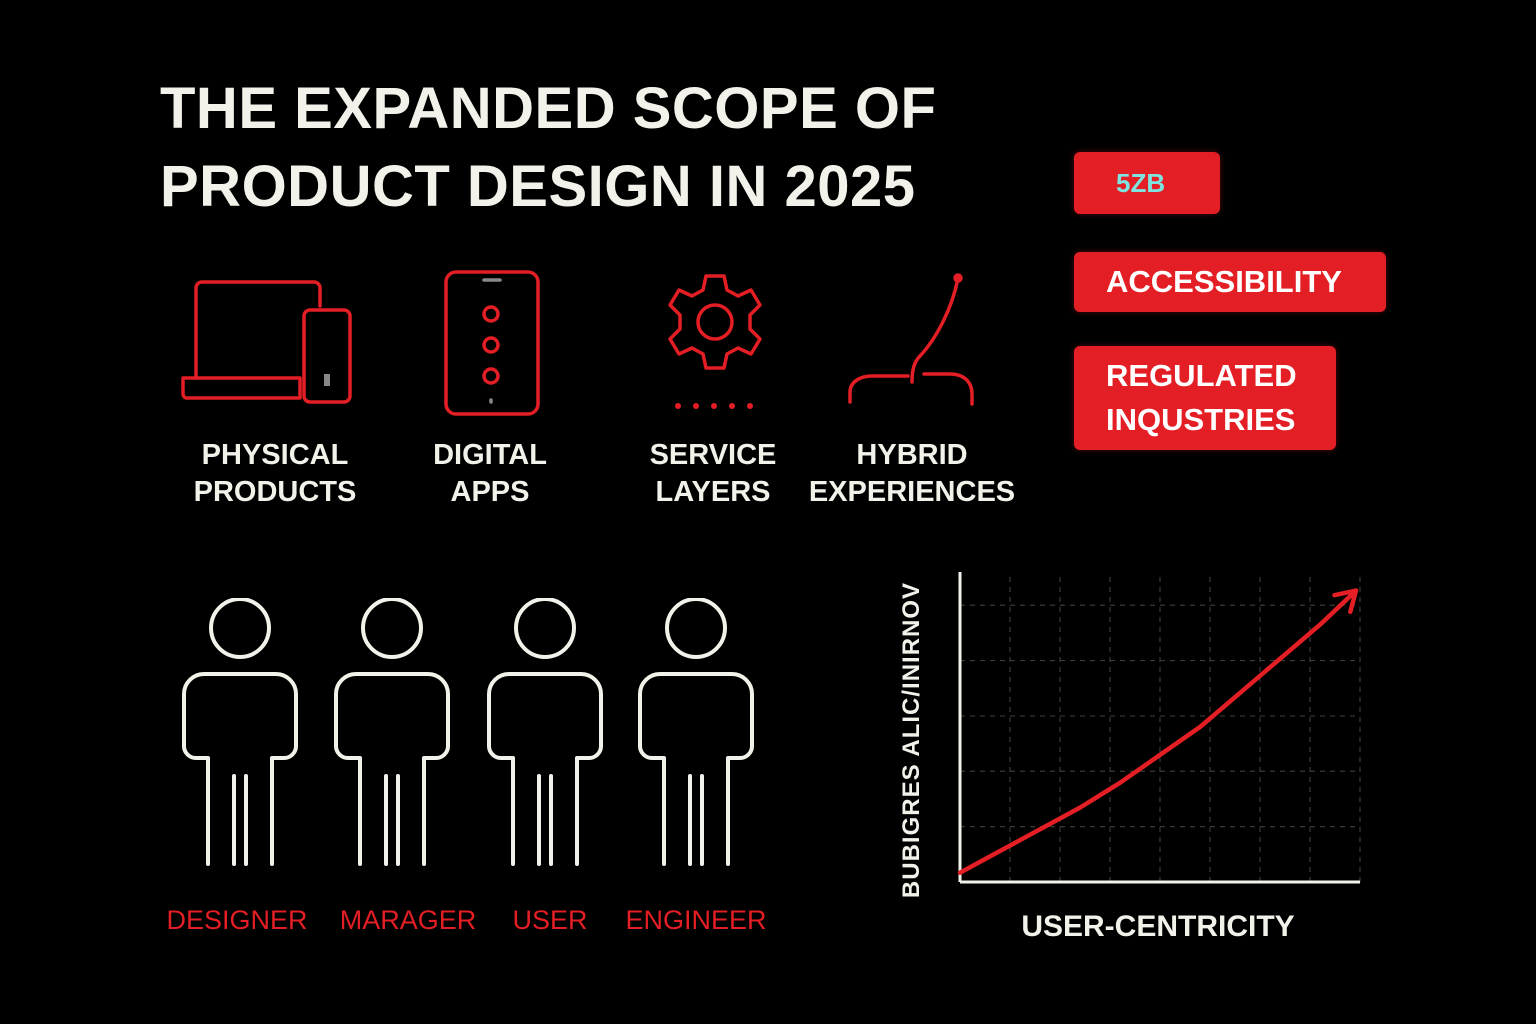 Image resolution: width=1536 pixels, height=1024 pixels. Describe the element at coordinates (911, 740) in the screenshot. I see `chart-y-axis-label: BUBIGRES ALIC/INIRNOV` at that location.